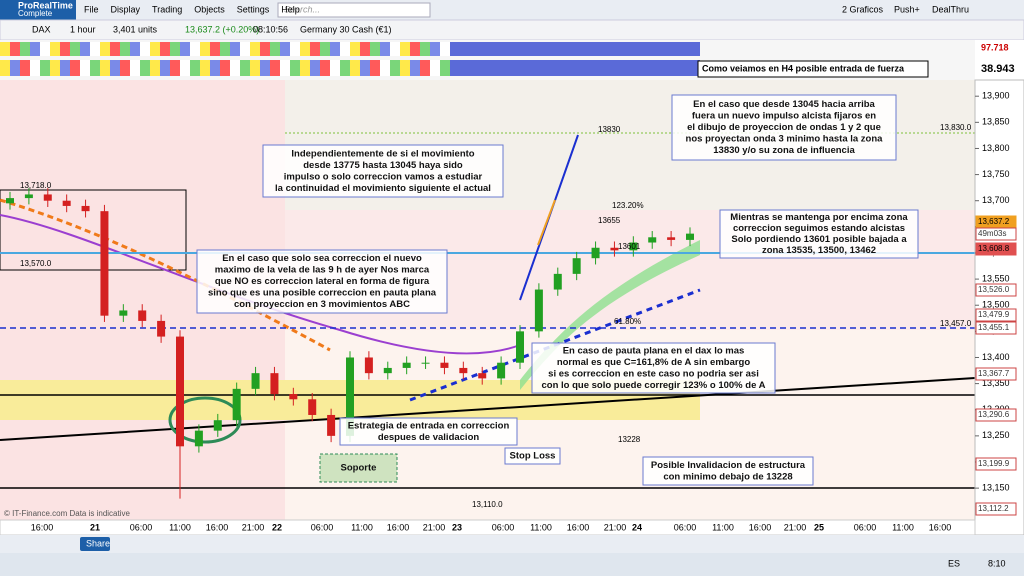  What do you see at coordinates (290, 9) in the screenshot?
I see `menu-item: Help` at bounding box center [290, 9].